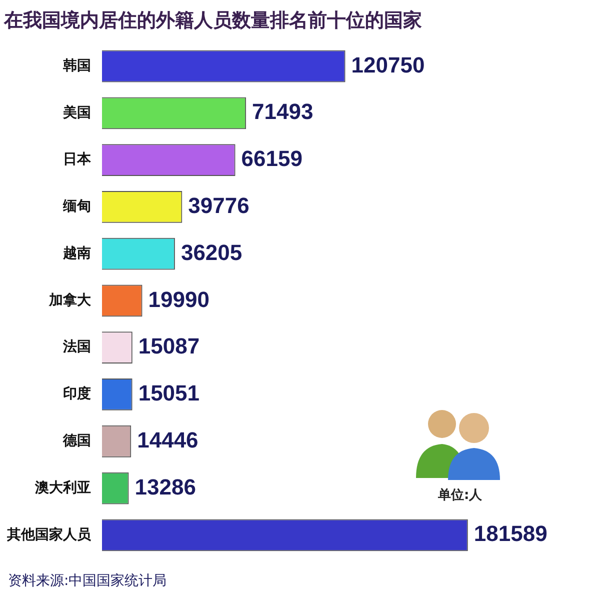 Image resolution: width=600 pixels, height=598 pixels. Describe the element at coordinates (271, 159) in the screenshot. I see `data-label: 66159` at that location.